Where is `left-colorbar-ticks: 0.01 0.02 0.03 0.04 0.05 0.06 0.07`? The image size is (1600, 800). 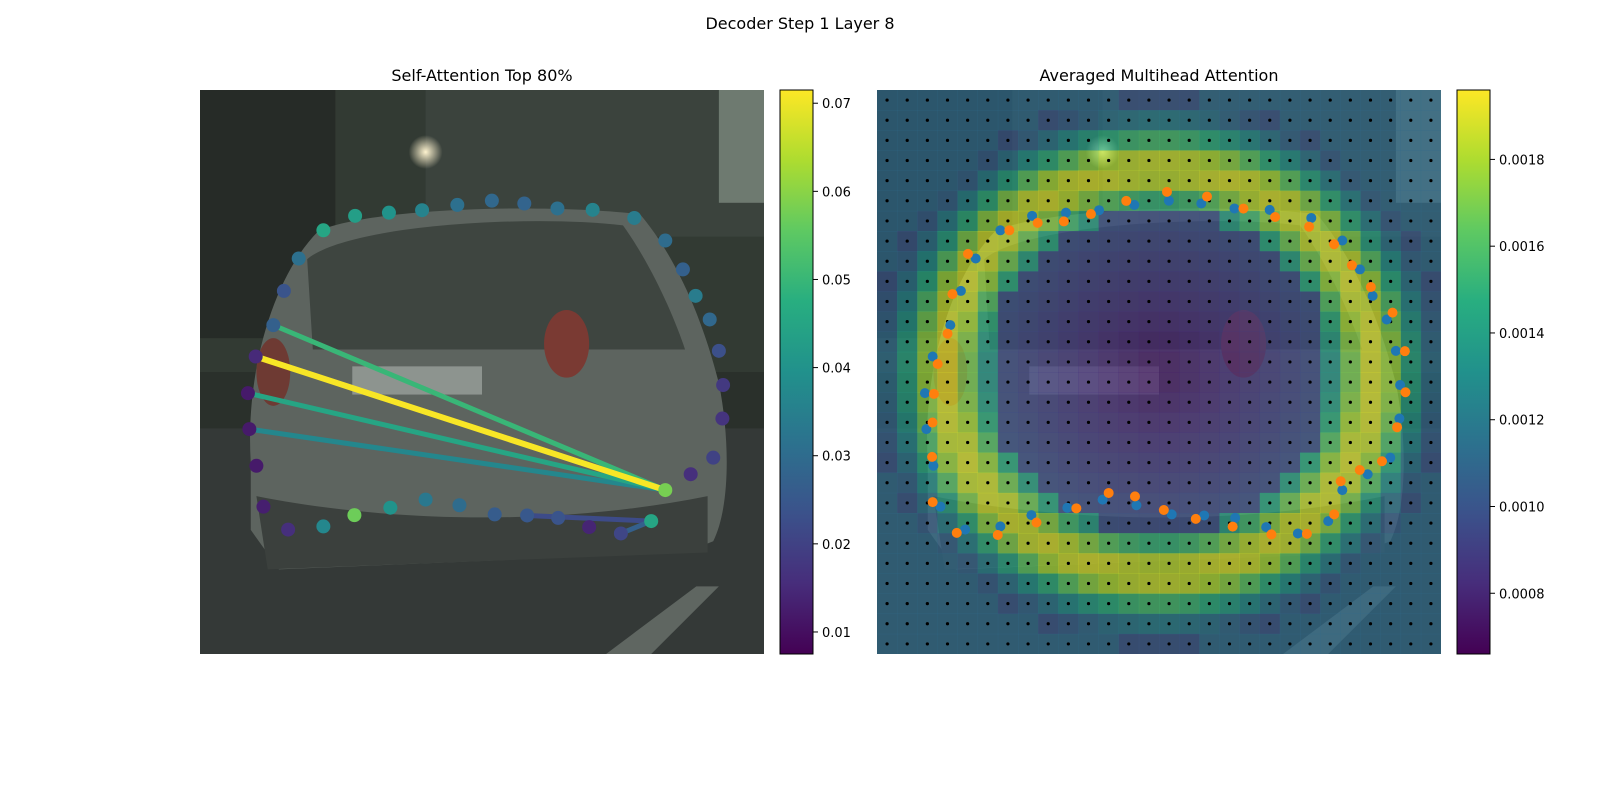 left-colorbar-ticks: 0.01 0.02 0.03 0.04 0.05 0.06 0.07 is located at coordinates (832, 369).